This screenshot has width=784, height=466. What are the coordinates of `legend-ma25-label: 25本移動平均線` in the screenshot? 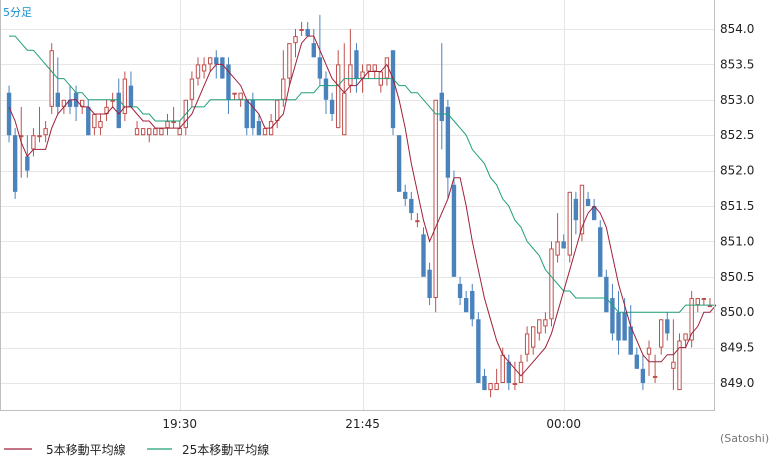 It's located at (225, 449).